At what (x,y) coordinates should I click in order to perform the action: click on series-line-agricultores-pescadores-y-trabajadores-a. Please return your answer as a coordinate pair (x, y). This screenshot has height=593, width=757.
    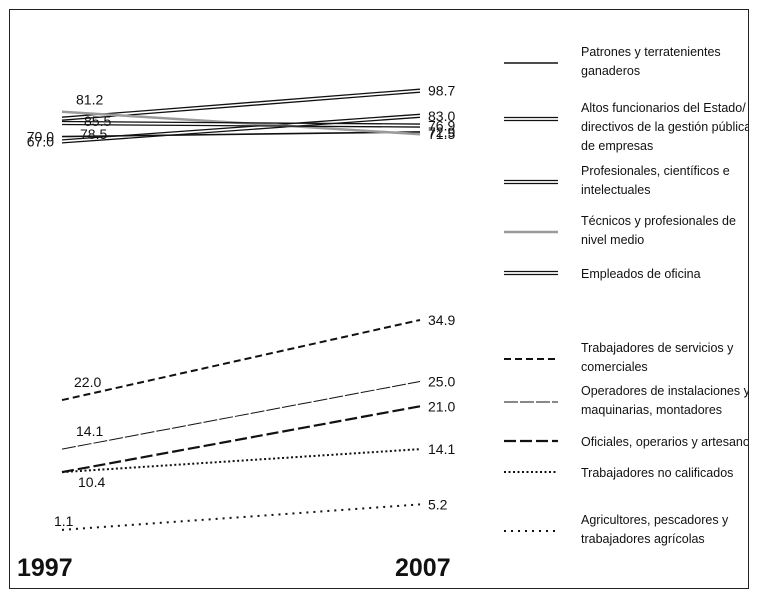
    Looking at the image, I should click on (241, 517).